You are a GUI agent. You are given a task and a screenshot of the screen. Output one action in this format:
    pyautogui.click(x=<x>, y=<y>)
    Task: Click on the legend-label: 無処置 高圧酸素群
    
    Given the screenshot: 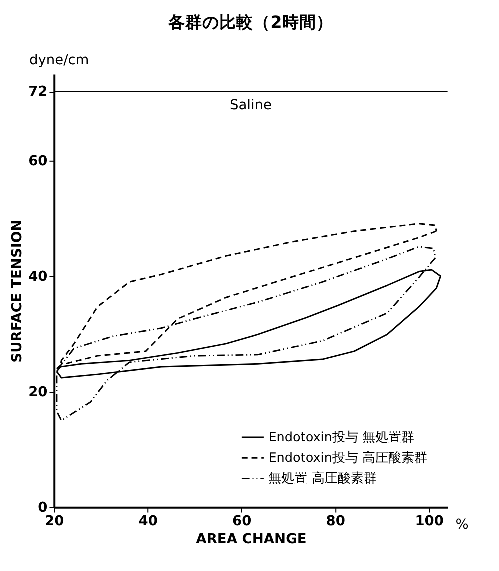 What is the action you would take?
    pyautogui.click(x=322, y=478)
    